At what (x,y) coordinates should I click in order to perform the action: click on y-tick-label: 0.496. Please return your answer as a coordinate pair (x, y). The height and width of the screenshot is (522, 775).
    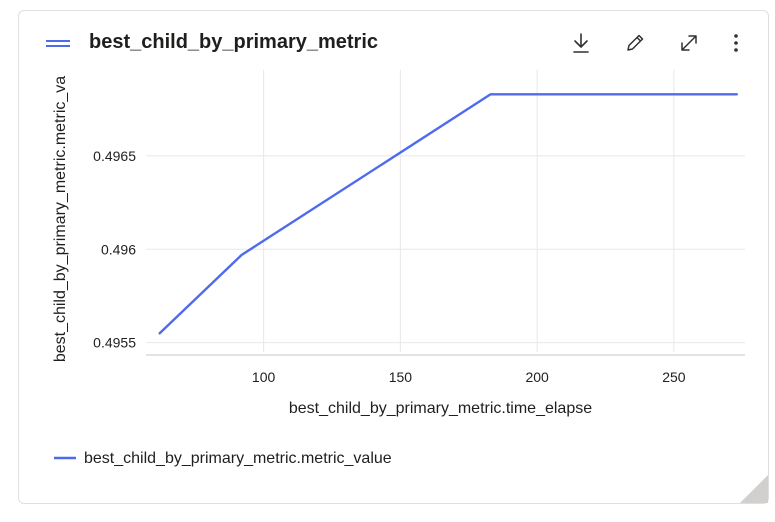
    Looking at the image, I should click on (118, 249).